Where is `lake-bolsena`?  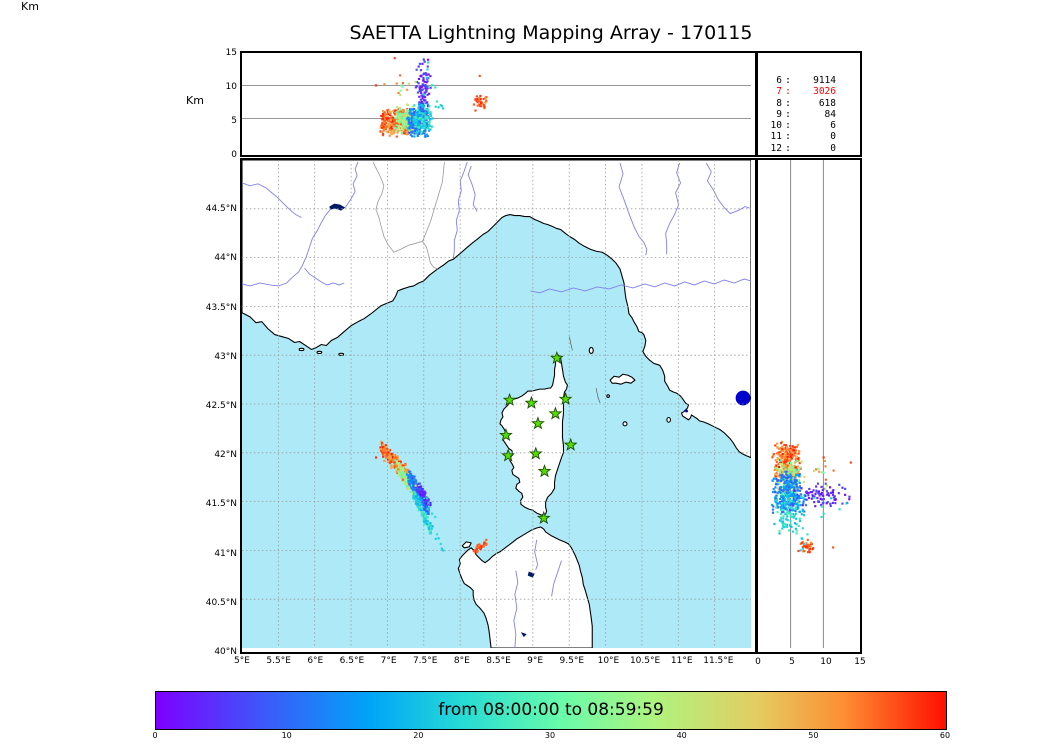
lake-bolsena is located at coordinates (743, 398).